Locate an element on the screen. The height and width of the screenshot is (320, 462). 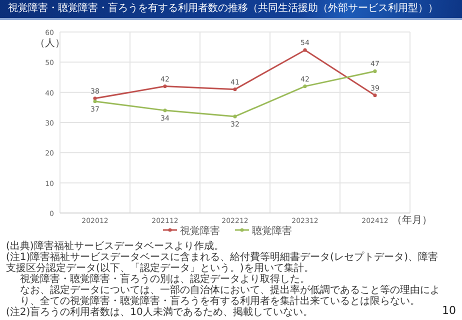
text: 10 is located at coordinates (449, 310).